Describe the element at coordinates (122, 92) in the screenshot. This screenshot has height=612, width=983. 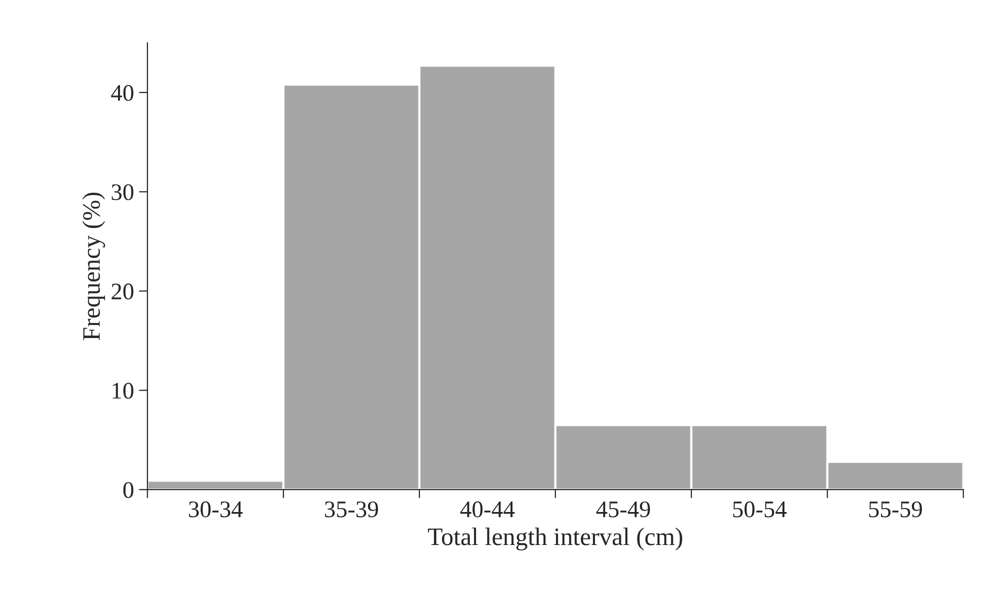
I see `y-tick-label: 40` at that location.